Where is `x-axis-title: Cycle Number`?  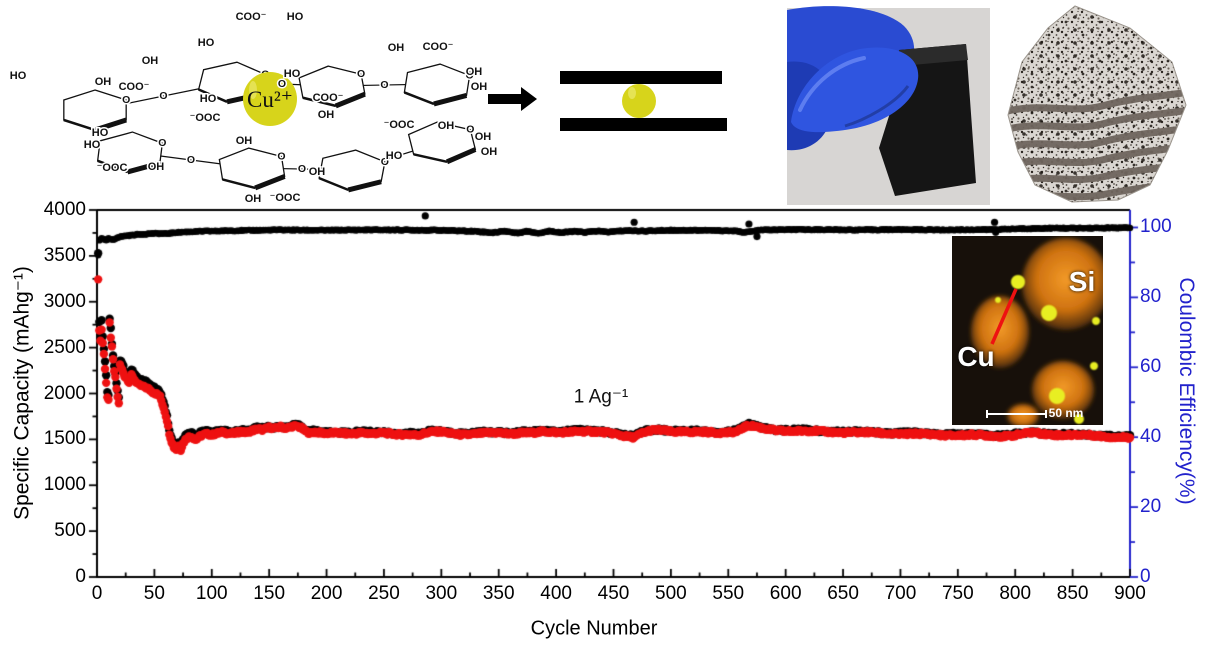 x-axis-title: Cycle Number is located at coordinates (594, 628).